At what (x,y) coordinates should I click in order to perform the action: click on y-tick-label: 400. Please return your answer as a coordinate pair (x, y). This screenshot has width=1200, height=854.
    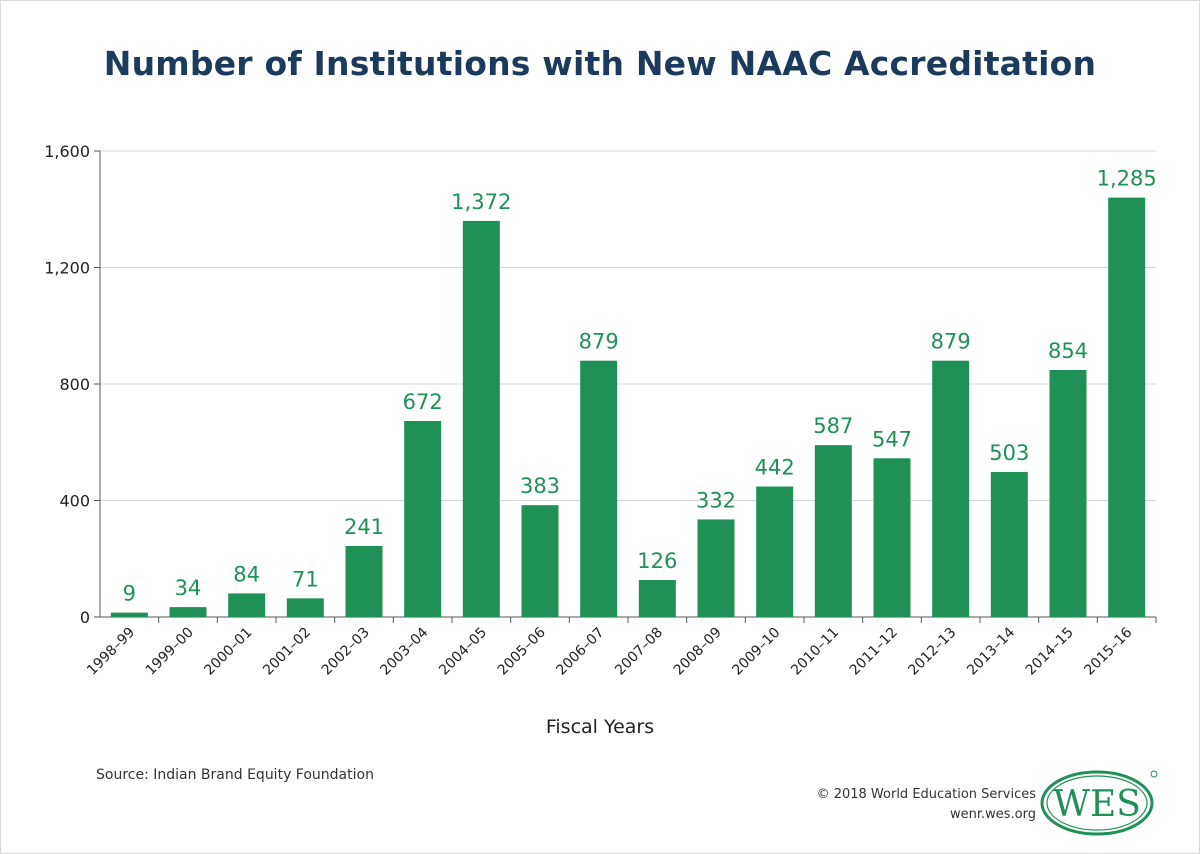
    Looking at the image, I should click on (74, 501).